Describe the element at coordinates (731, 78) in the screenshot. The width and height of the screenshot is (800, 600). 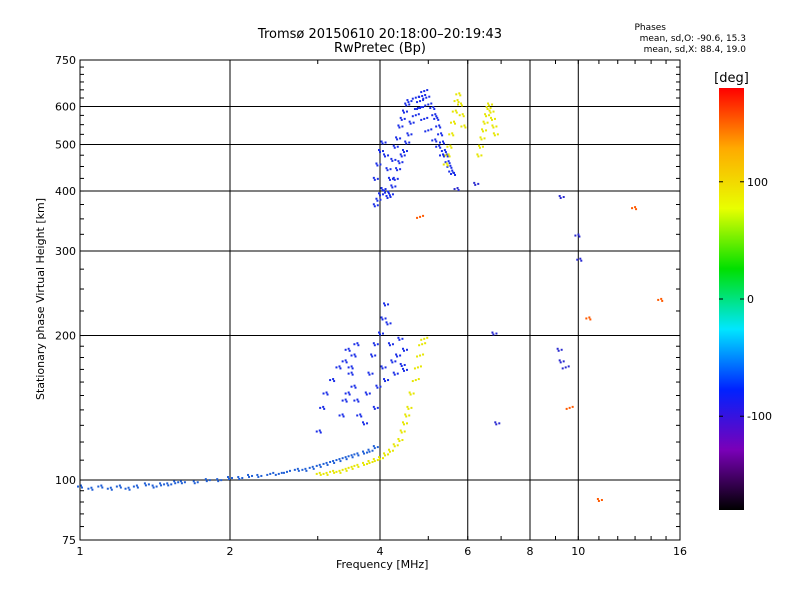
I see `colorbar-label: [deg]` at that location.